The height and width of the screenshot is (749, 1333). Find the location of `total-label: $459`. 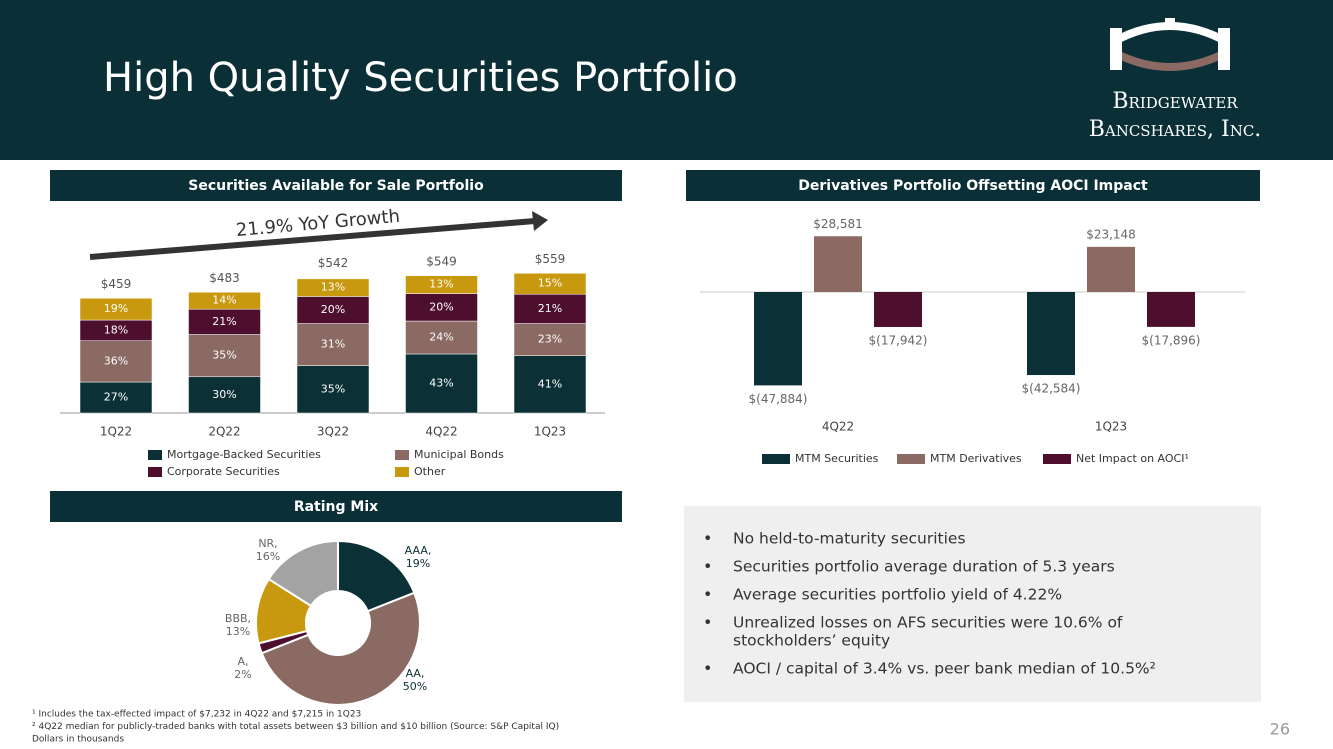

total-label: $459 is located at coordinates (116, 284).